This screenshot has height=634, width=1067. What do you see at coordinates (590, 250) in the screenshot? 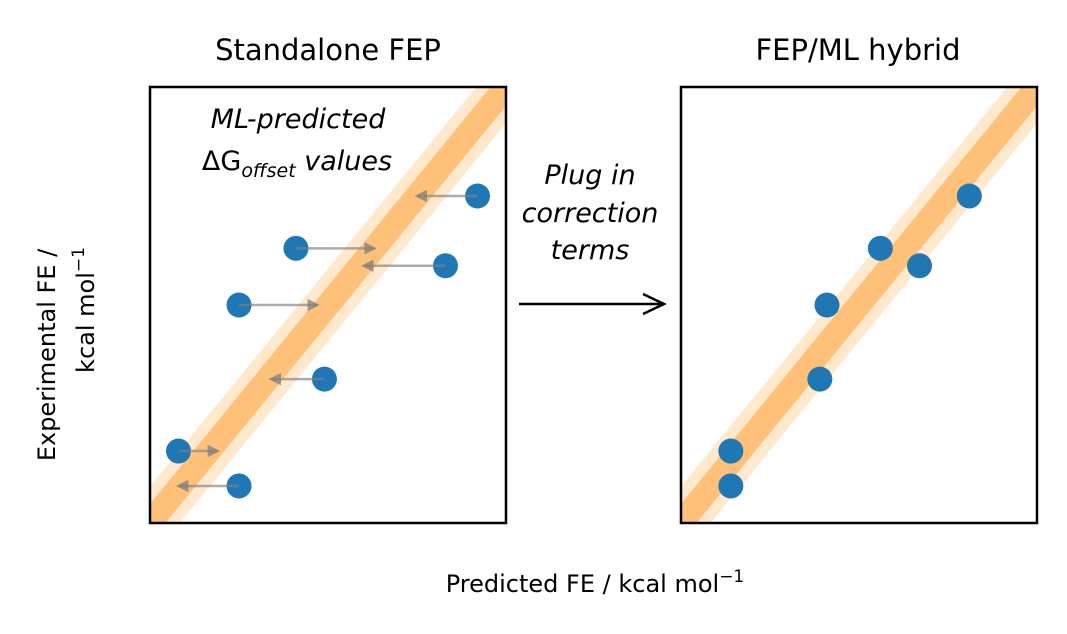
I see `arrow-label-line3: terms` at bounding box center [590, 250].